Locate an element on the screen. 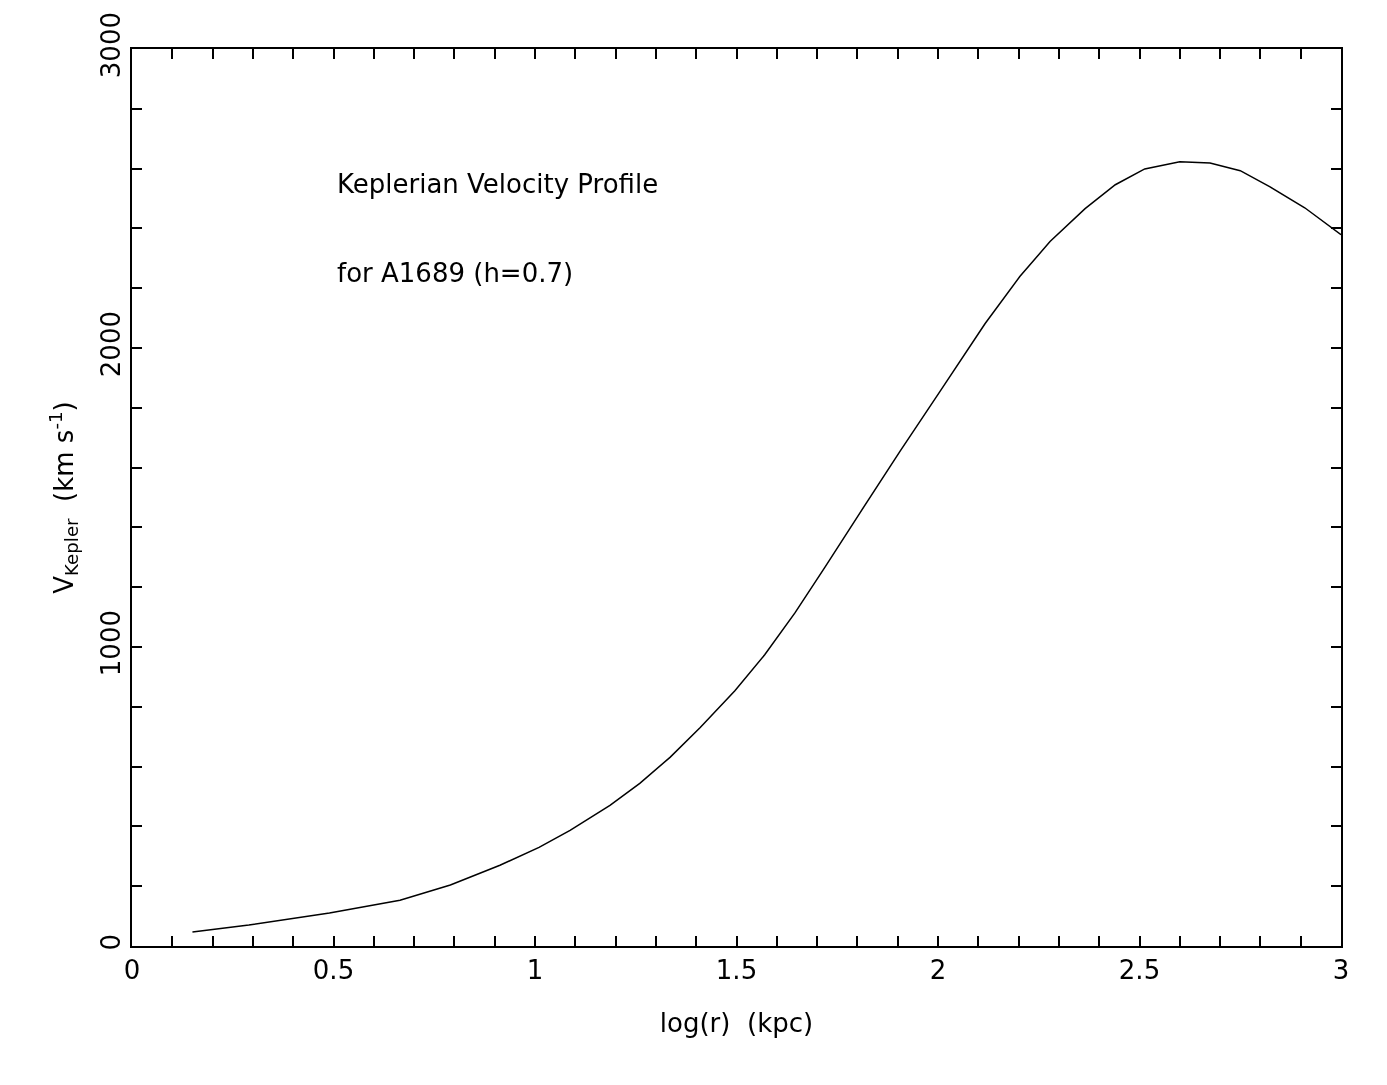 Image resolution: width=1387 pixels, height=1085 pixels. x-tick-label: 0.5 is located at coordinates (333, 969).